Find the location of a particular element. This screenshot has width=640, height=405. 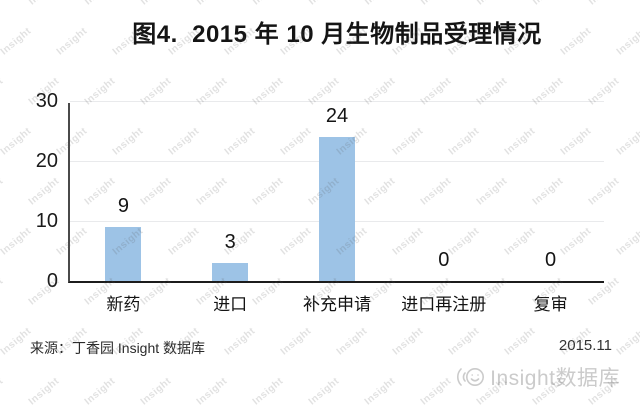

y-tick-label-0: 0 is located at coordinates (52, 281).